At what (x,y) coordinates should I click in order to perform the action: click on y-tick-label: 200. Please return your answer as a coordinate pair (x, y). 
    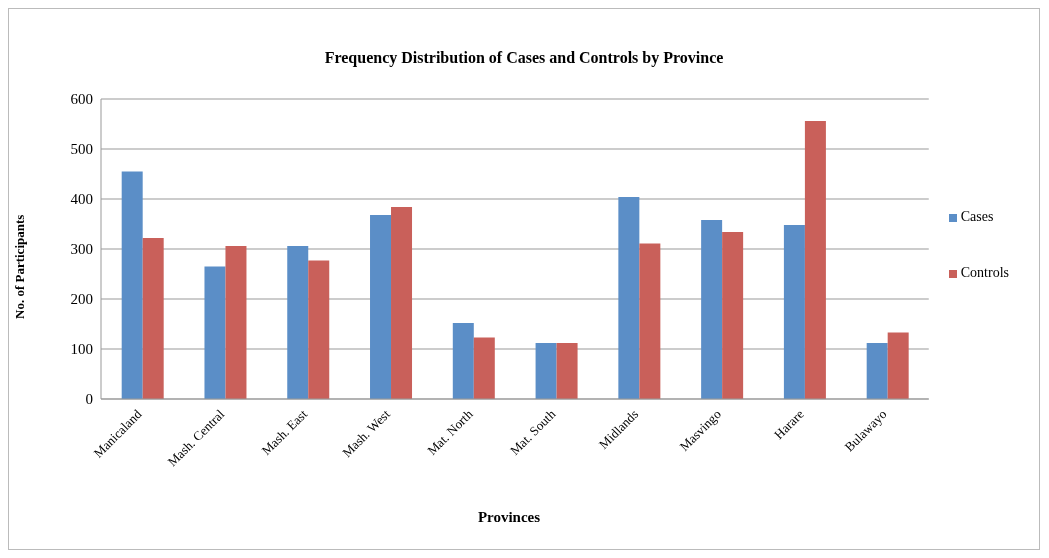
    Looking at the image, I should click on (81, 299).